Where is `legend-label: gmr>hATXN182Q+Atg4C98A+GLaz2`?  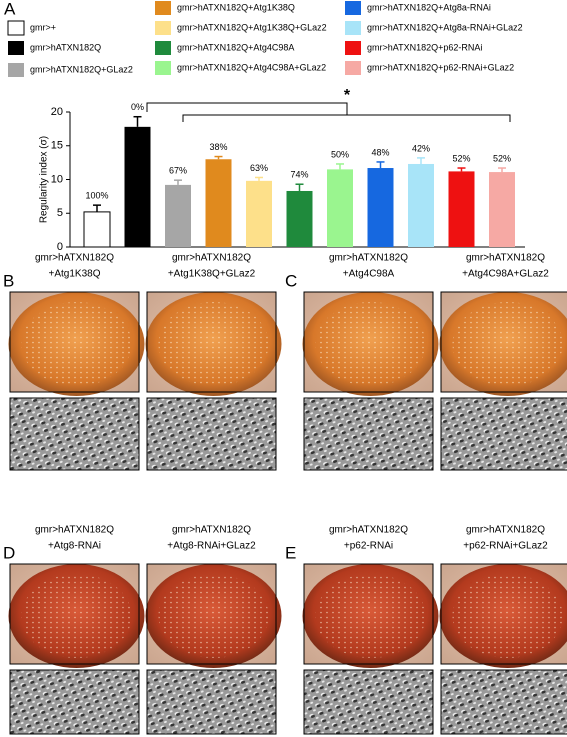
legend-label: gmr>hATXN182Q+Atg4C98A+GLaz2 is located at coordinates (251, 67).